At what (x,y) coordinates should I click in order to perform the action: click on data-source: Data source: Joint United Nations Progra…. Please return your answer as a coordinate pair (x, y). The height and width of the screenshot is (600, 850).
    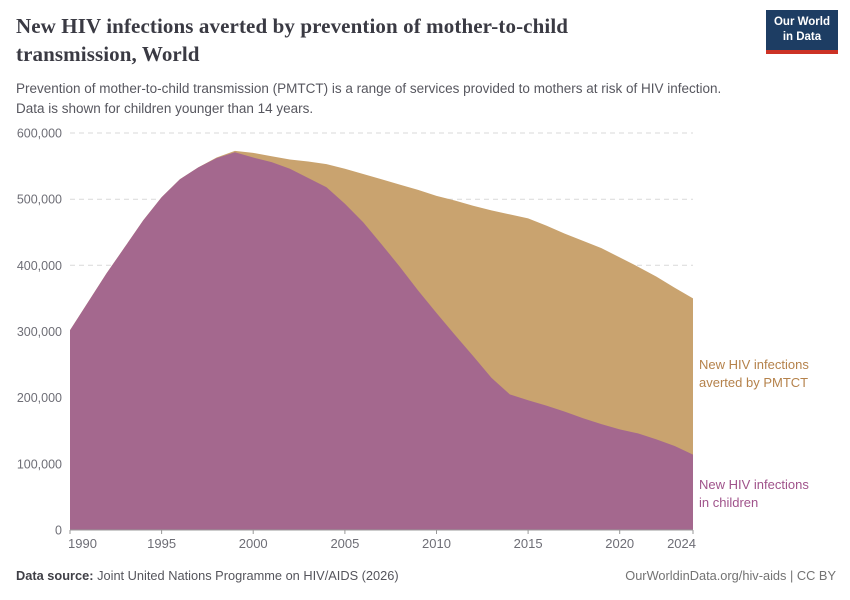
    Looking at the image, I should click on (207, 575).